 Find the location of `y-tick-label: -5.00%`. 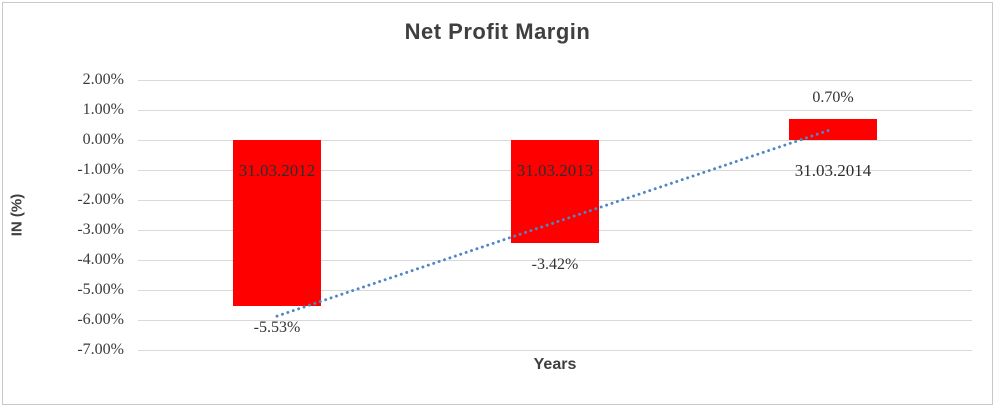

y-tick-label: -5.00% is located at coordinates (100, 289).